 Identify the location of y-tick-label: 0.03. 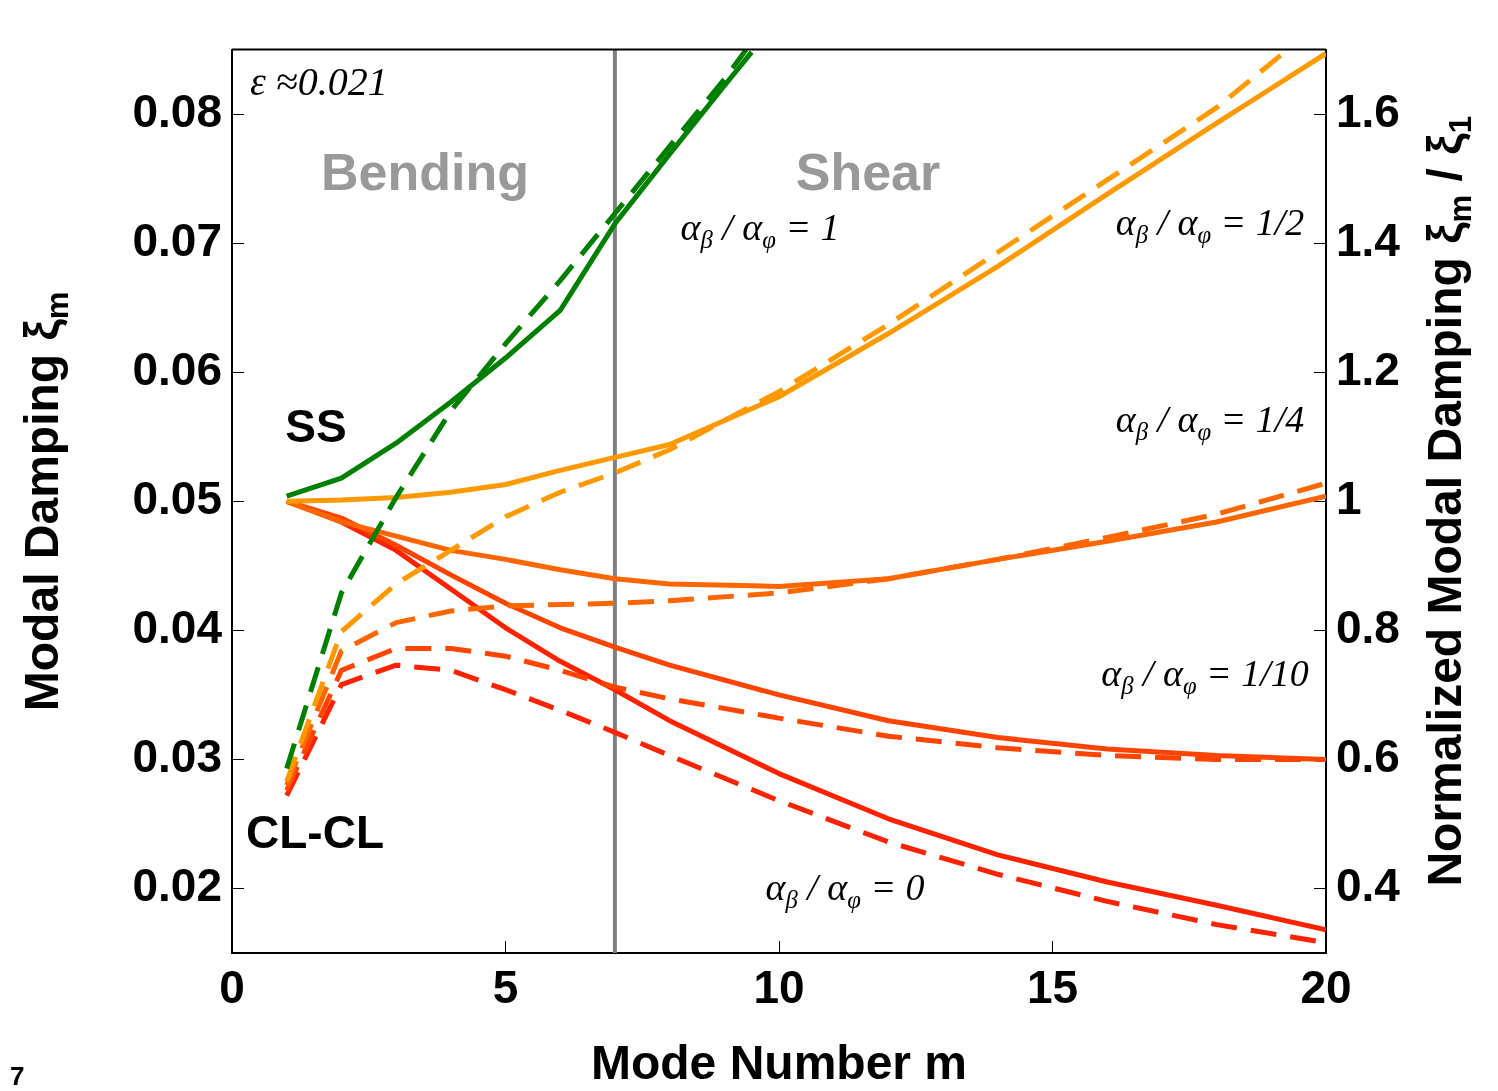
(177, 756).